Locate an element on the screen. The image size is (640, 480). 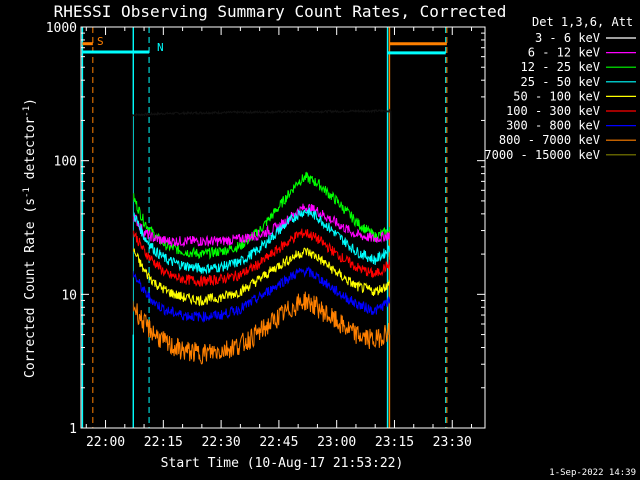
x-tick-label: 22:00 is located at coordinates (105, 442).